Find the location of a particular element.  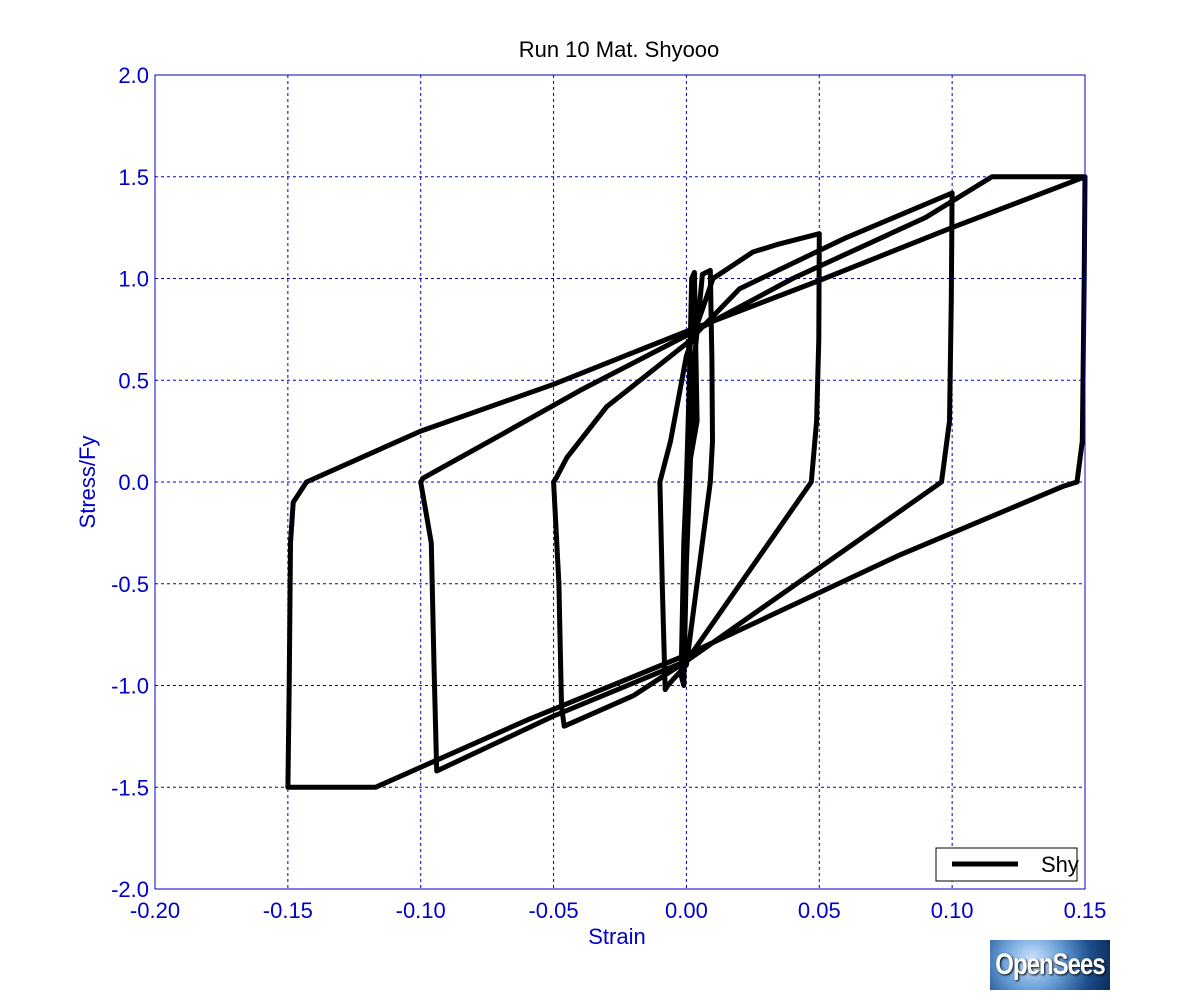

y-tick-label: -1.0 is located at coordinates (130, 686).